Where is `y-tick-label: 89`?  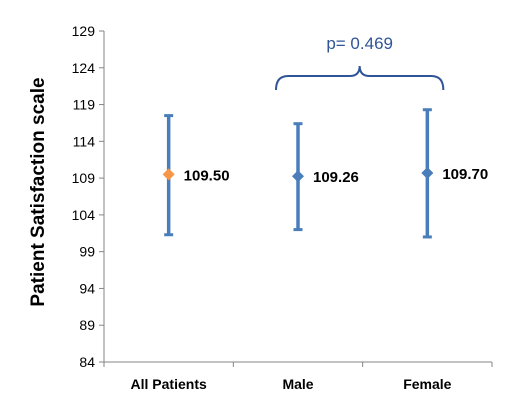
y-tick-label: 89 is located at coordinates (87, 325).